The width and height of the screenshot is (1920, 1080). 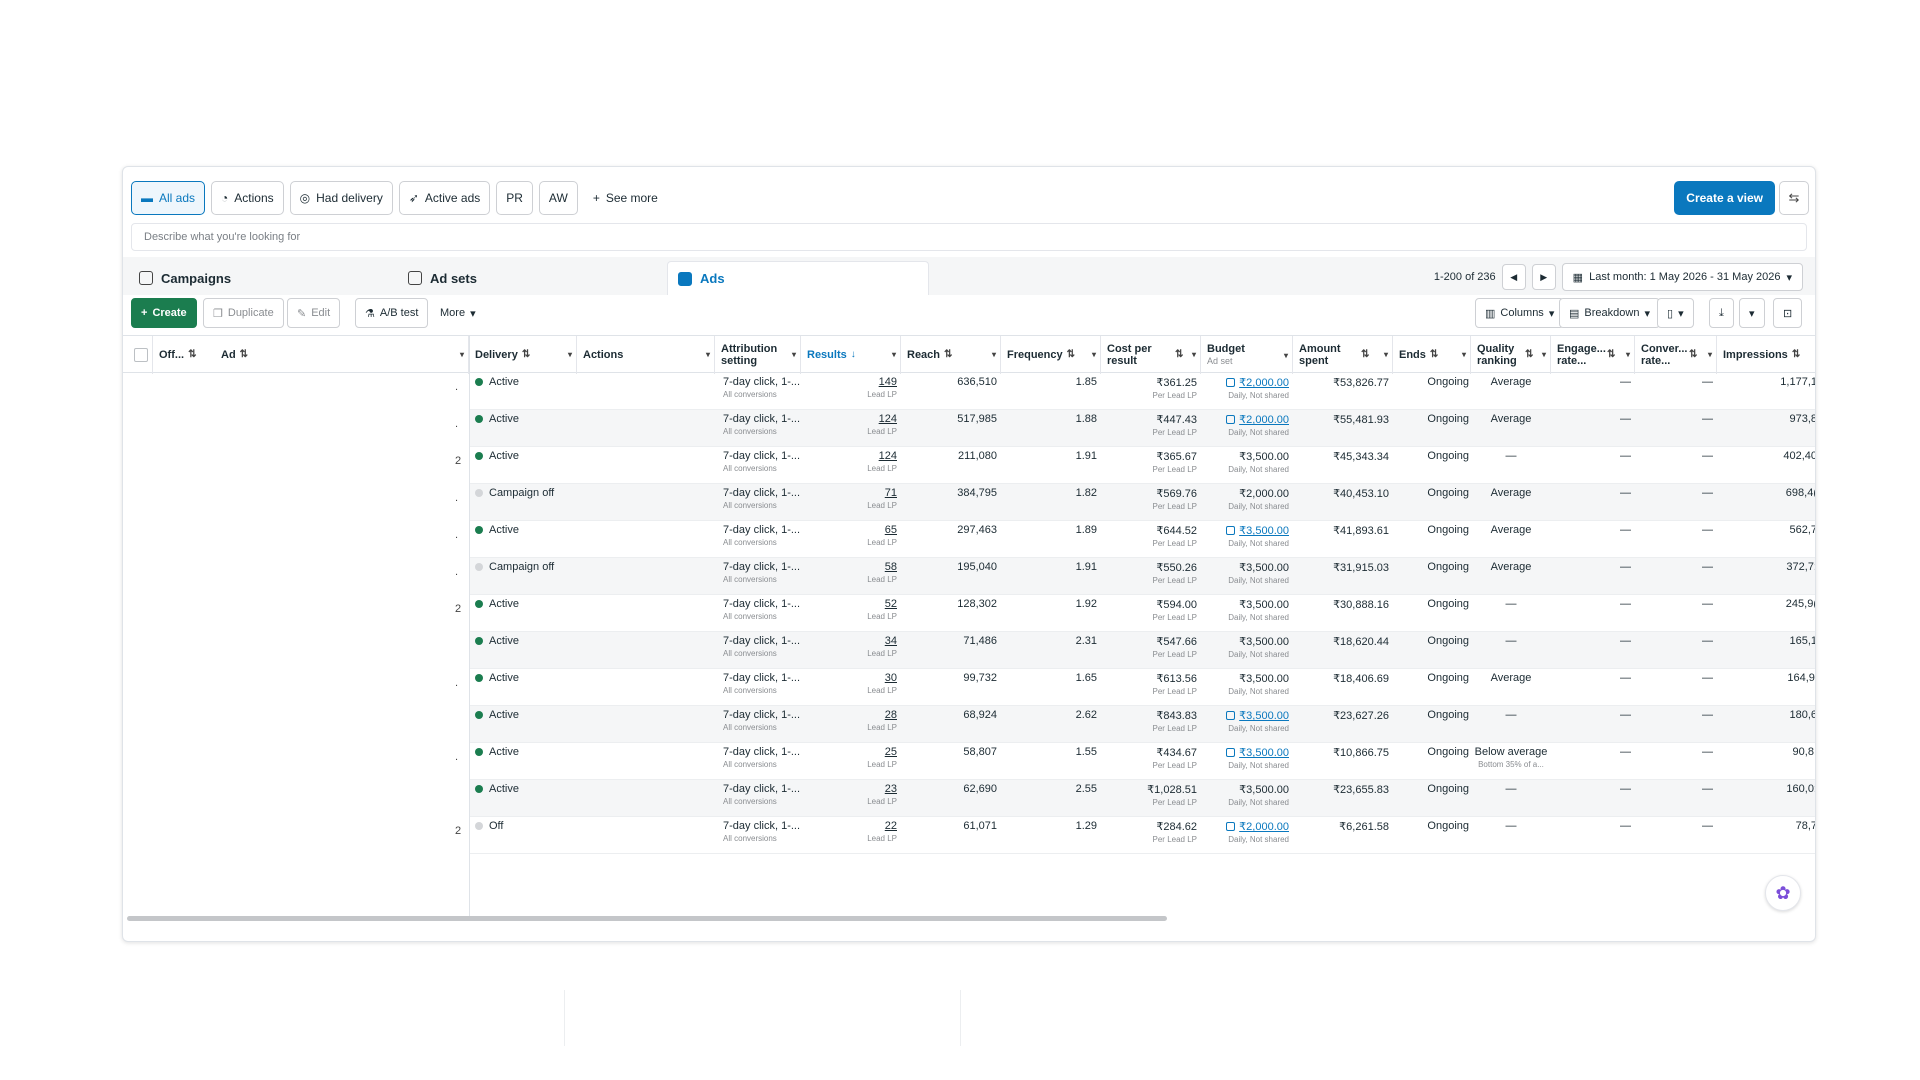 I want to click on col-conversion-rate: Conver... rate... ⇅ ▾, so click(x=1676, y=355).